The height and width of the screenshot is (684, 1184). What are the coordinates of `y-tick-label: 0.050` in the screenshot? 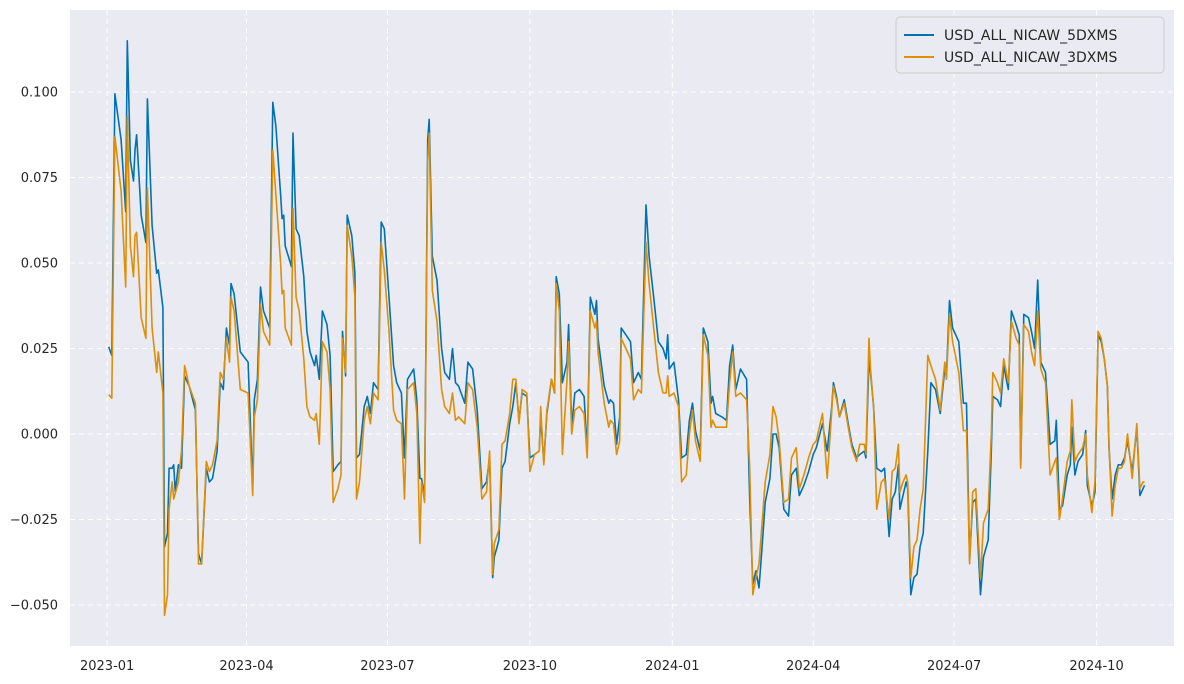 It's located at (39, 264).